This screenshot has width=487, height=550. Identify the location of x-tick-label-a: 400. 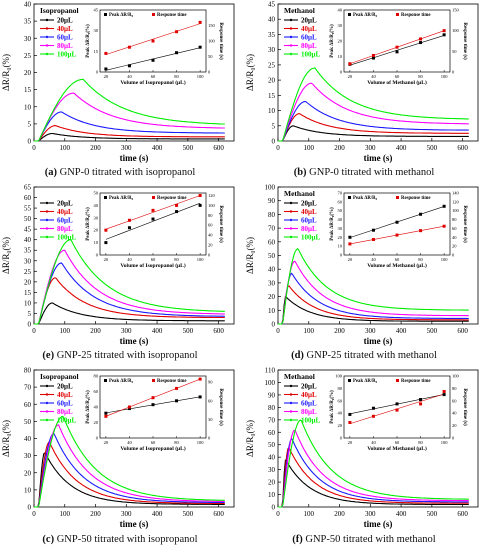
(157, 148).